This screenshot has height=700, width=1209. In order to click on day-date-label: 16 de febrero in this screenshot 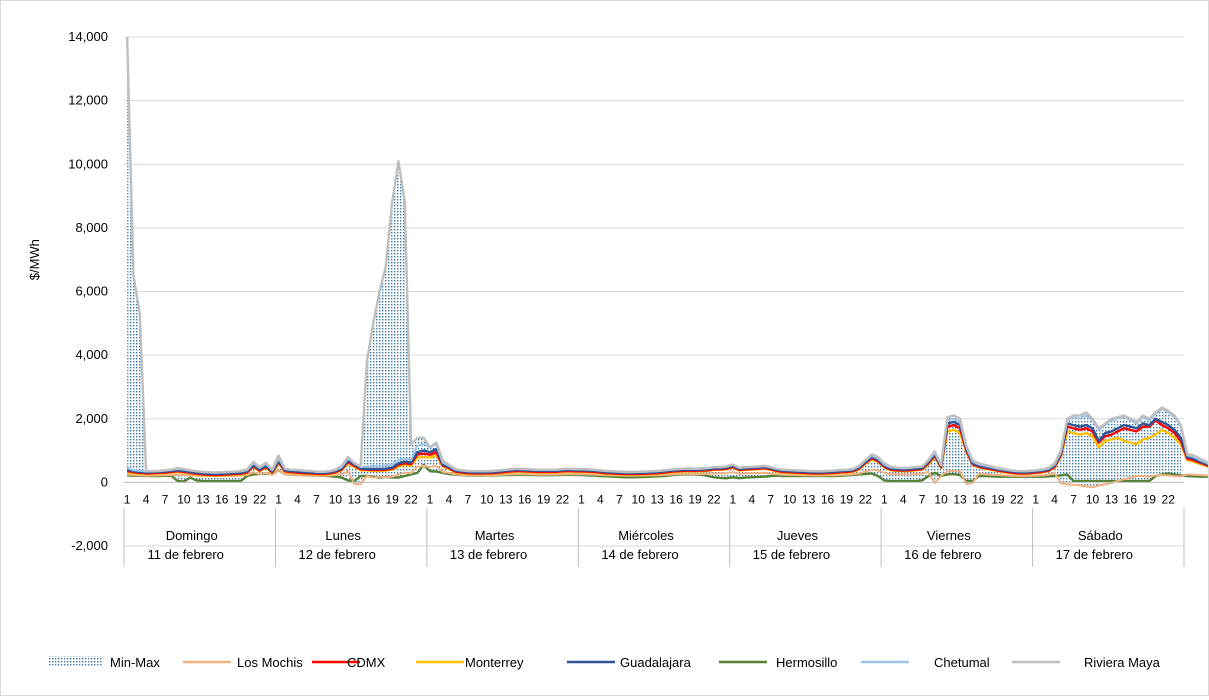, I will do `click(942, 554)`.